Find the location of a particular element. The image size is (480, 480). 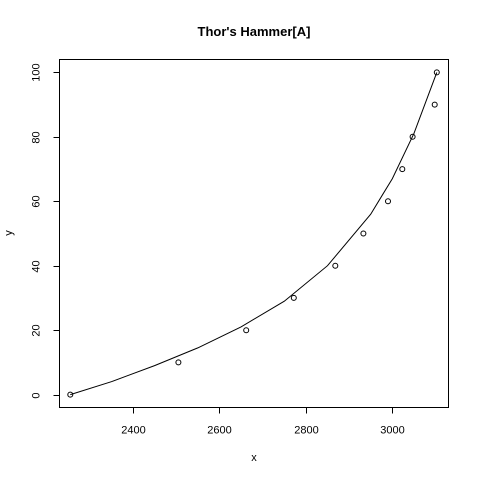

y-tick-label-2: 40 is located at coordinates (37, 266).